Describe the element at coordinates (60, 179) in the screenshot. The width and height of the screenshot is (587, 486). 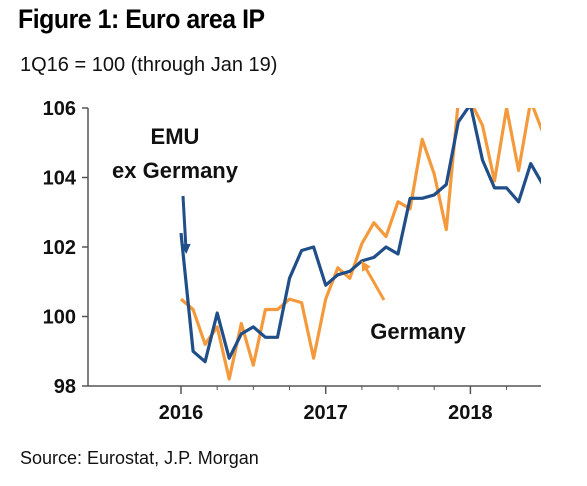
I see `y-tick-label: 104` at that location.